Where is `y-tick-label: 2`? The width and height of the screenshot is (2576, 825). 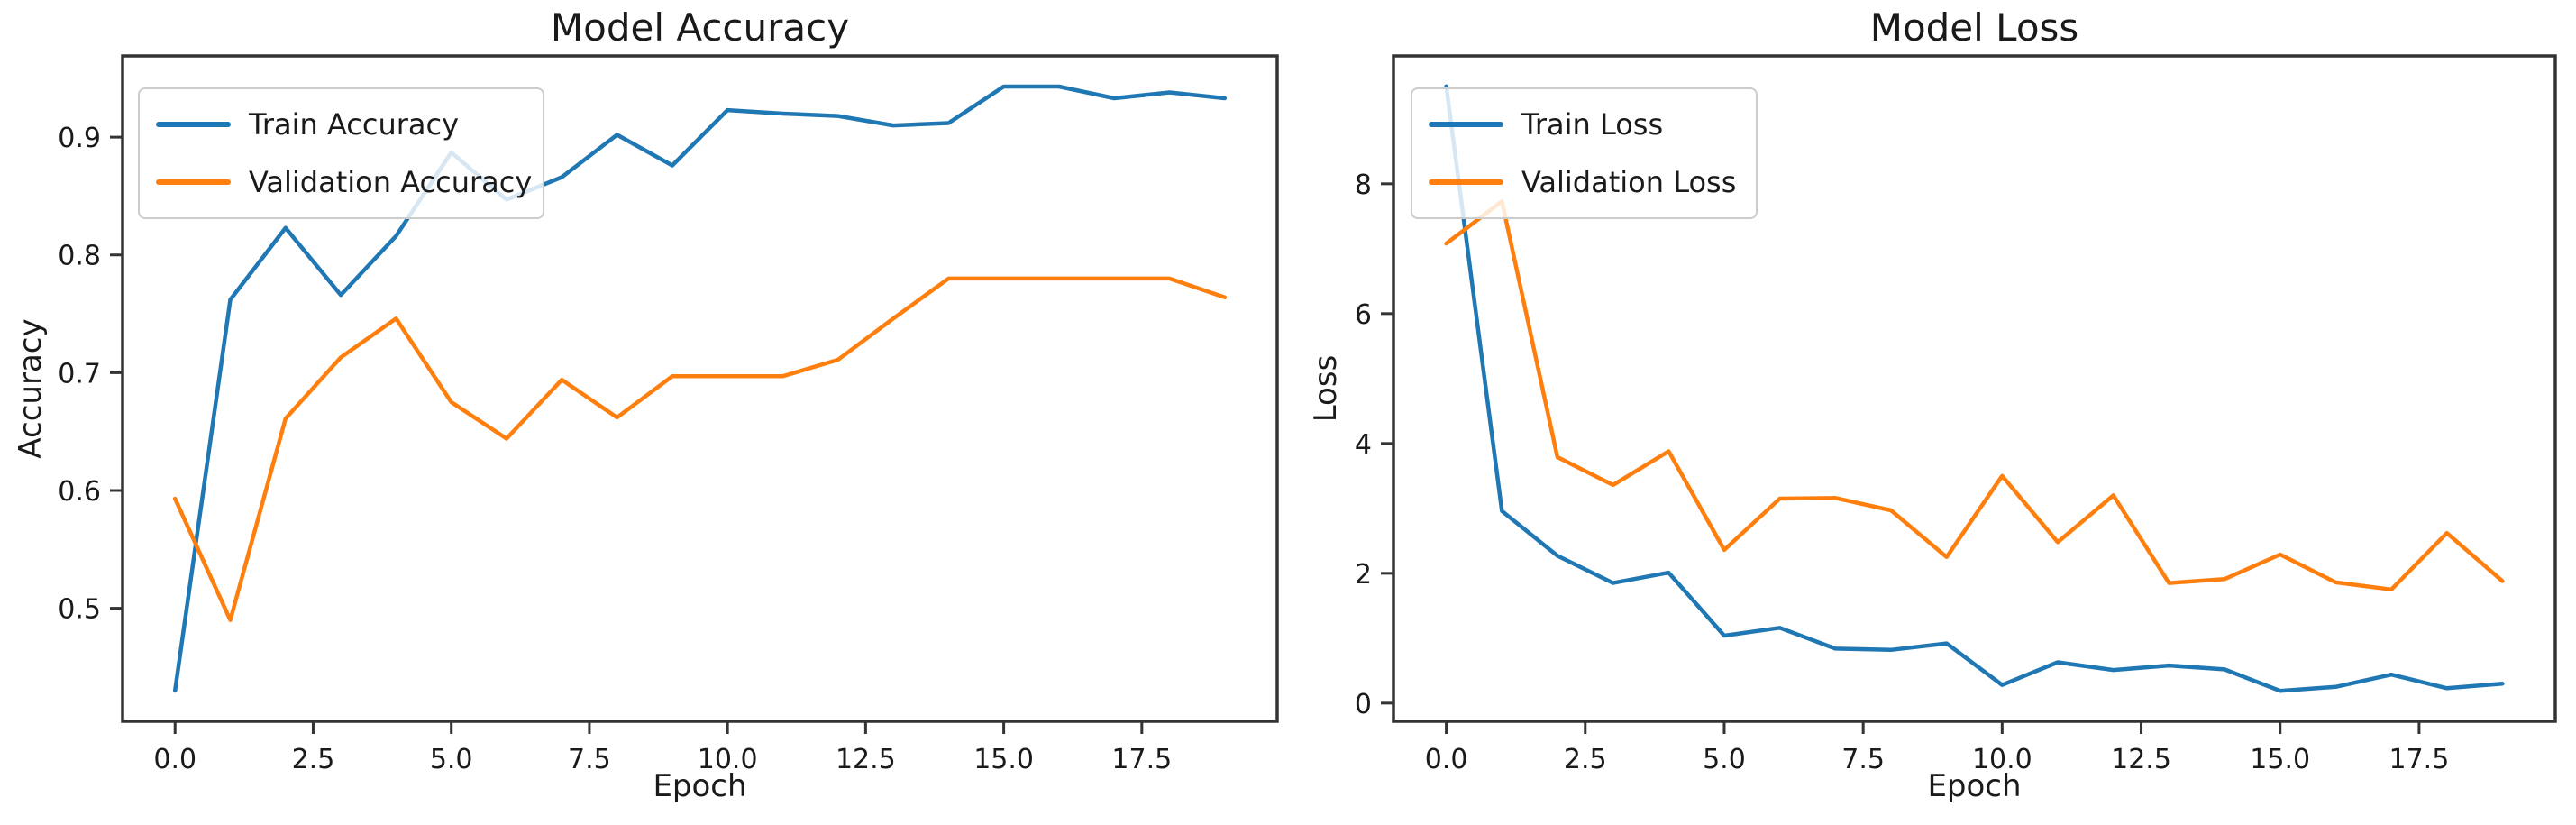 y-tick-label: 2 is located at coordinates (1363, 575).